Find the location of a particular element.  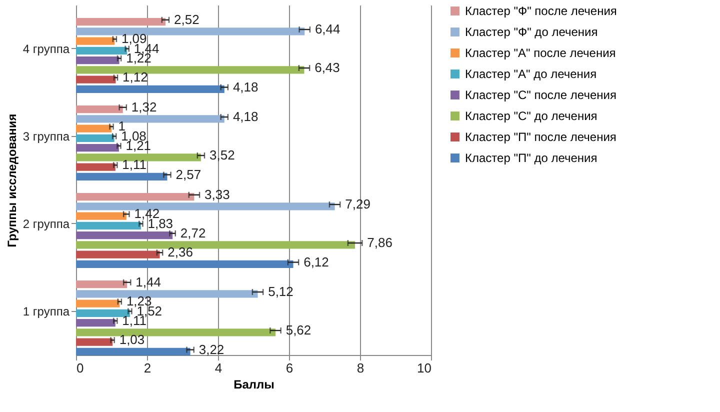

x-tick-label: 0 is located at coordinates (80, 368).